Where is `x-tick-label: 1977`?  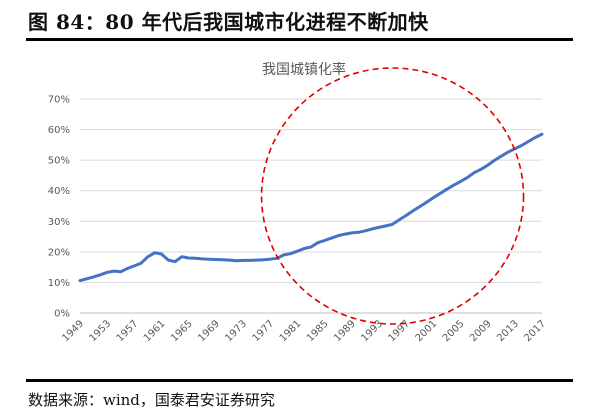
x-tick-label: 1977 is located at coordinates (264, 331).